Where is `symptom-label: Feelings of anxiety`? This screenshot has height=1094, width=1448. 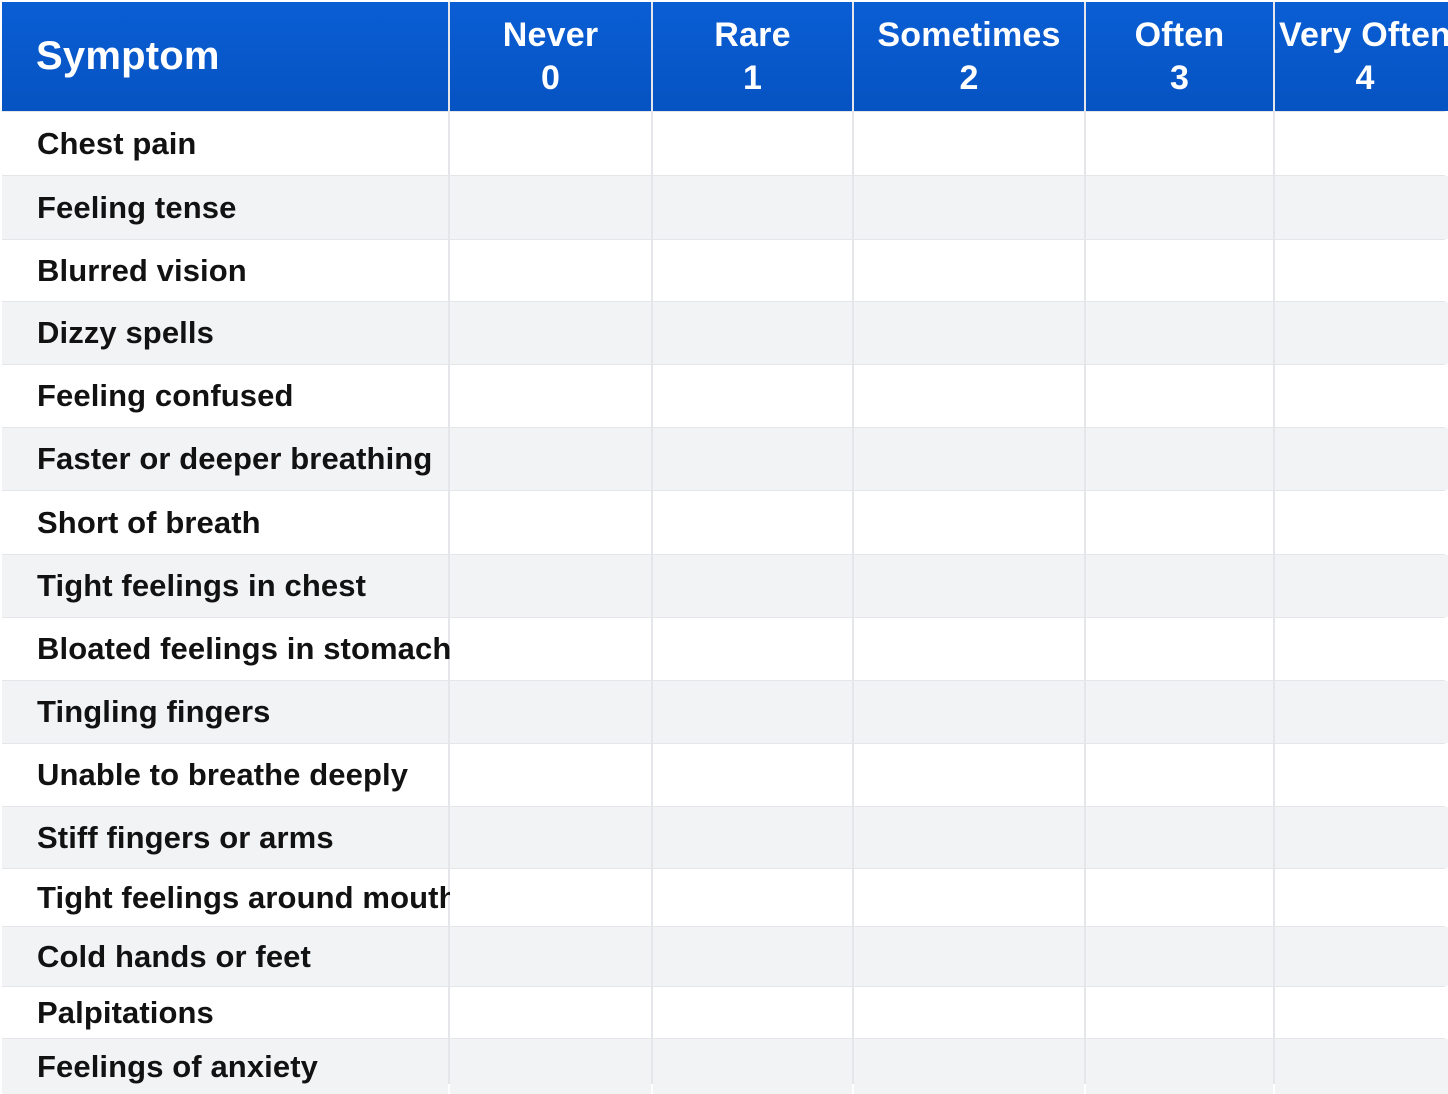 symptom-label: Feelings of anxiety is located at coordinates (225, 1066).